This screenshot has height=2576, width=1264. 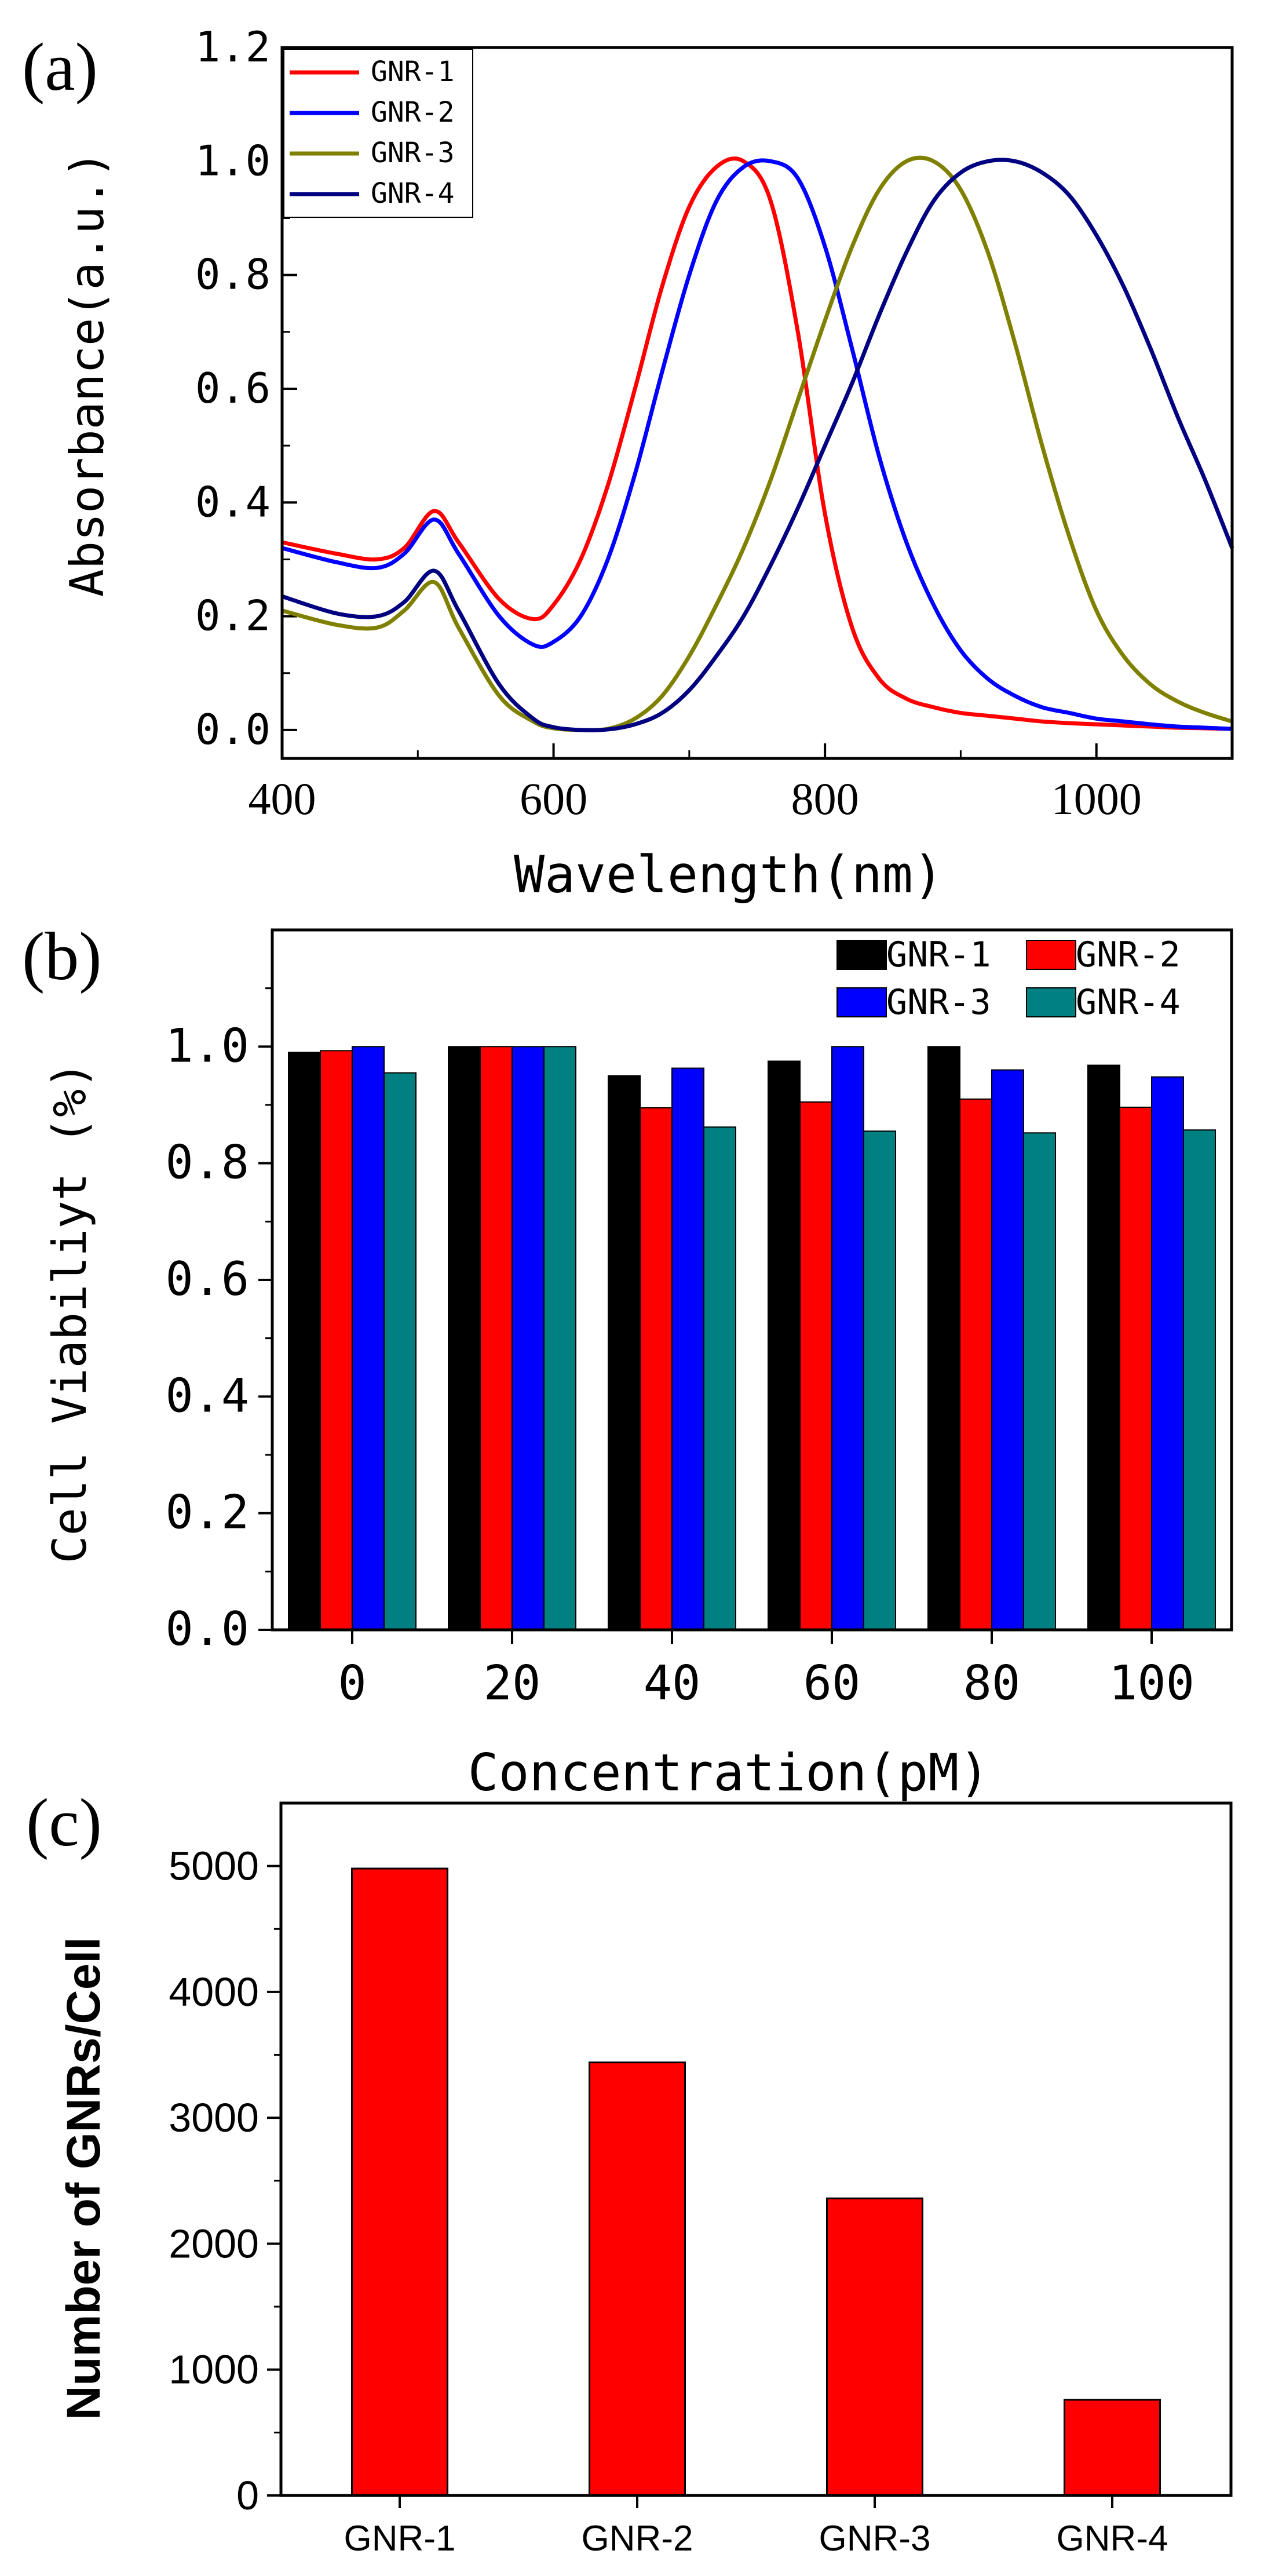 I want to click on legend-swatch-gnr4, so click(x=1051, y=1002).